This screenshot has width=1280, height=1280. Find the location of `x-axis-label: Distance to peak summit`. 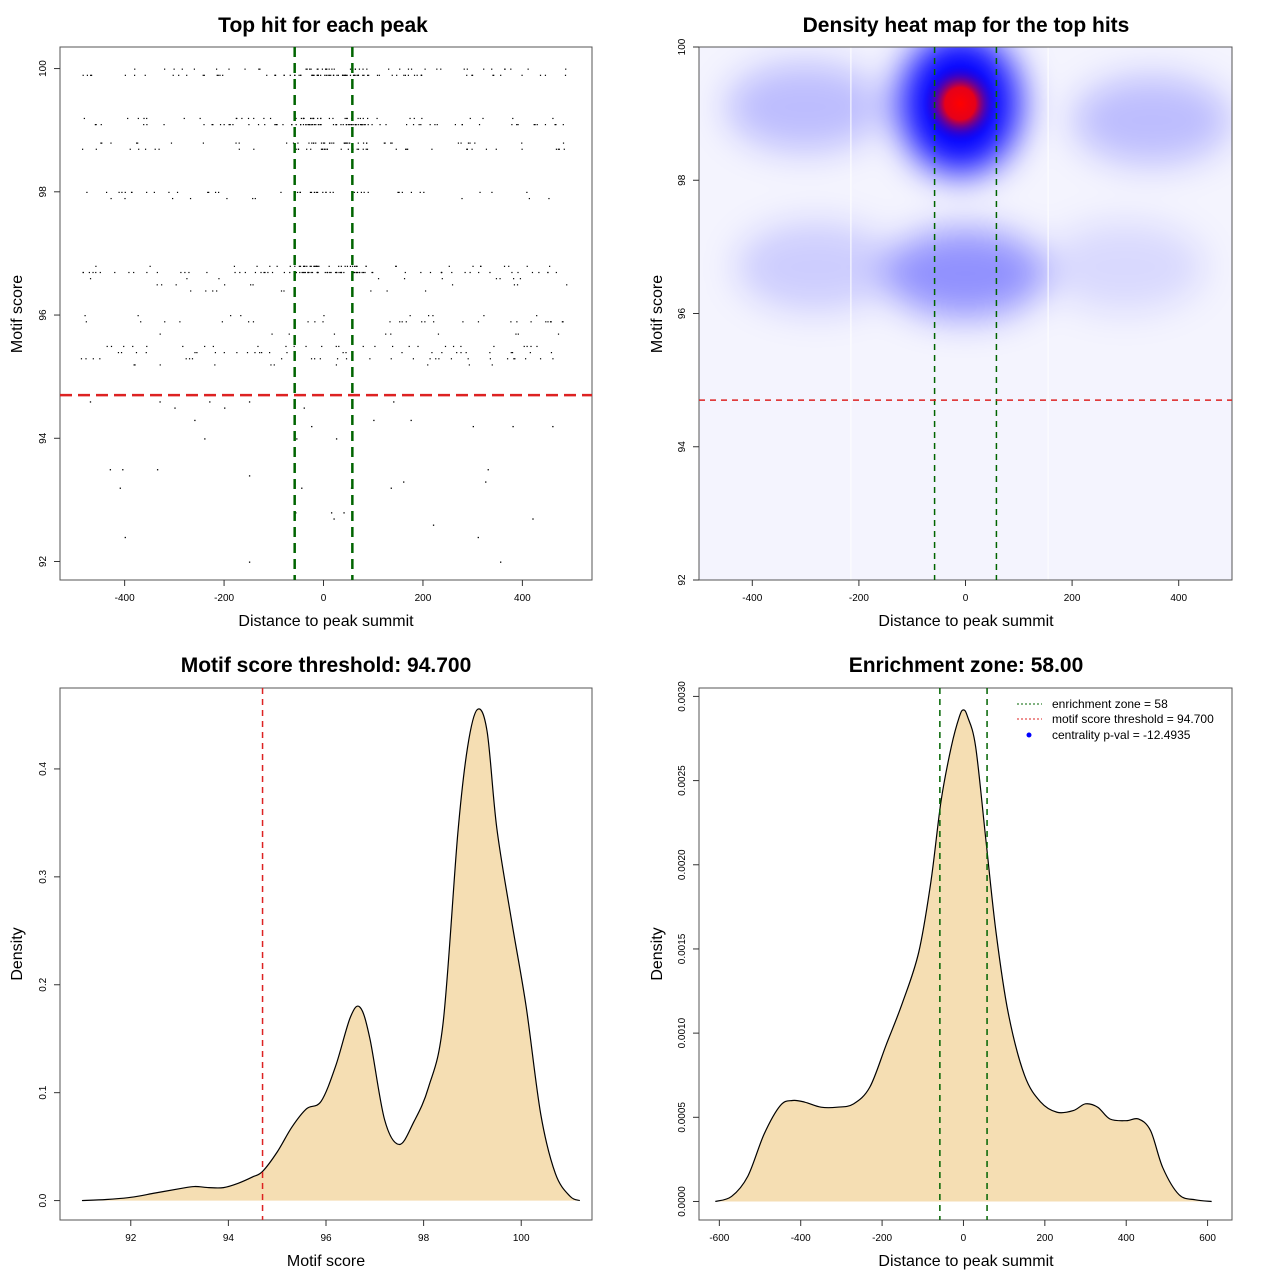

x-axis-label: Distance to peak summit is located at coordinates (966, 621).